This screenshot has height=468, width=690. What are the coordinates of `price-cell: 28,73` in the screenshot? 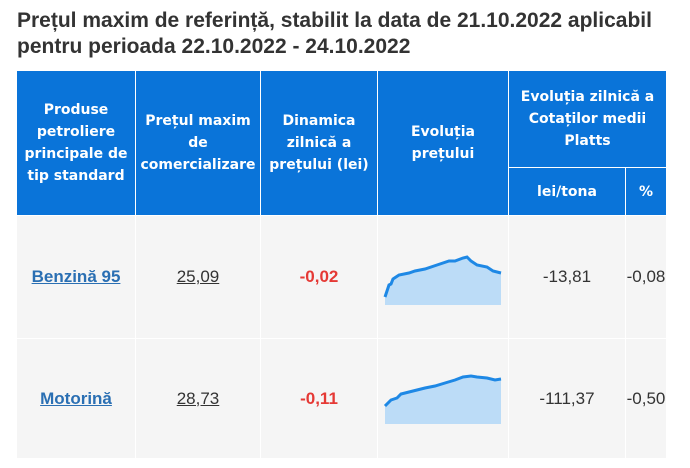 It's located at (198, 398).